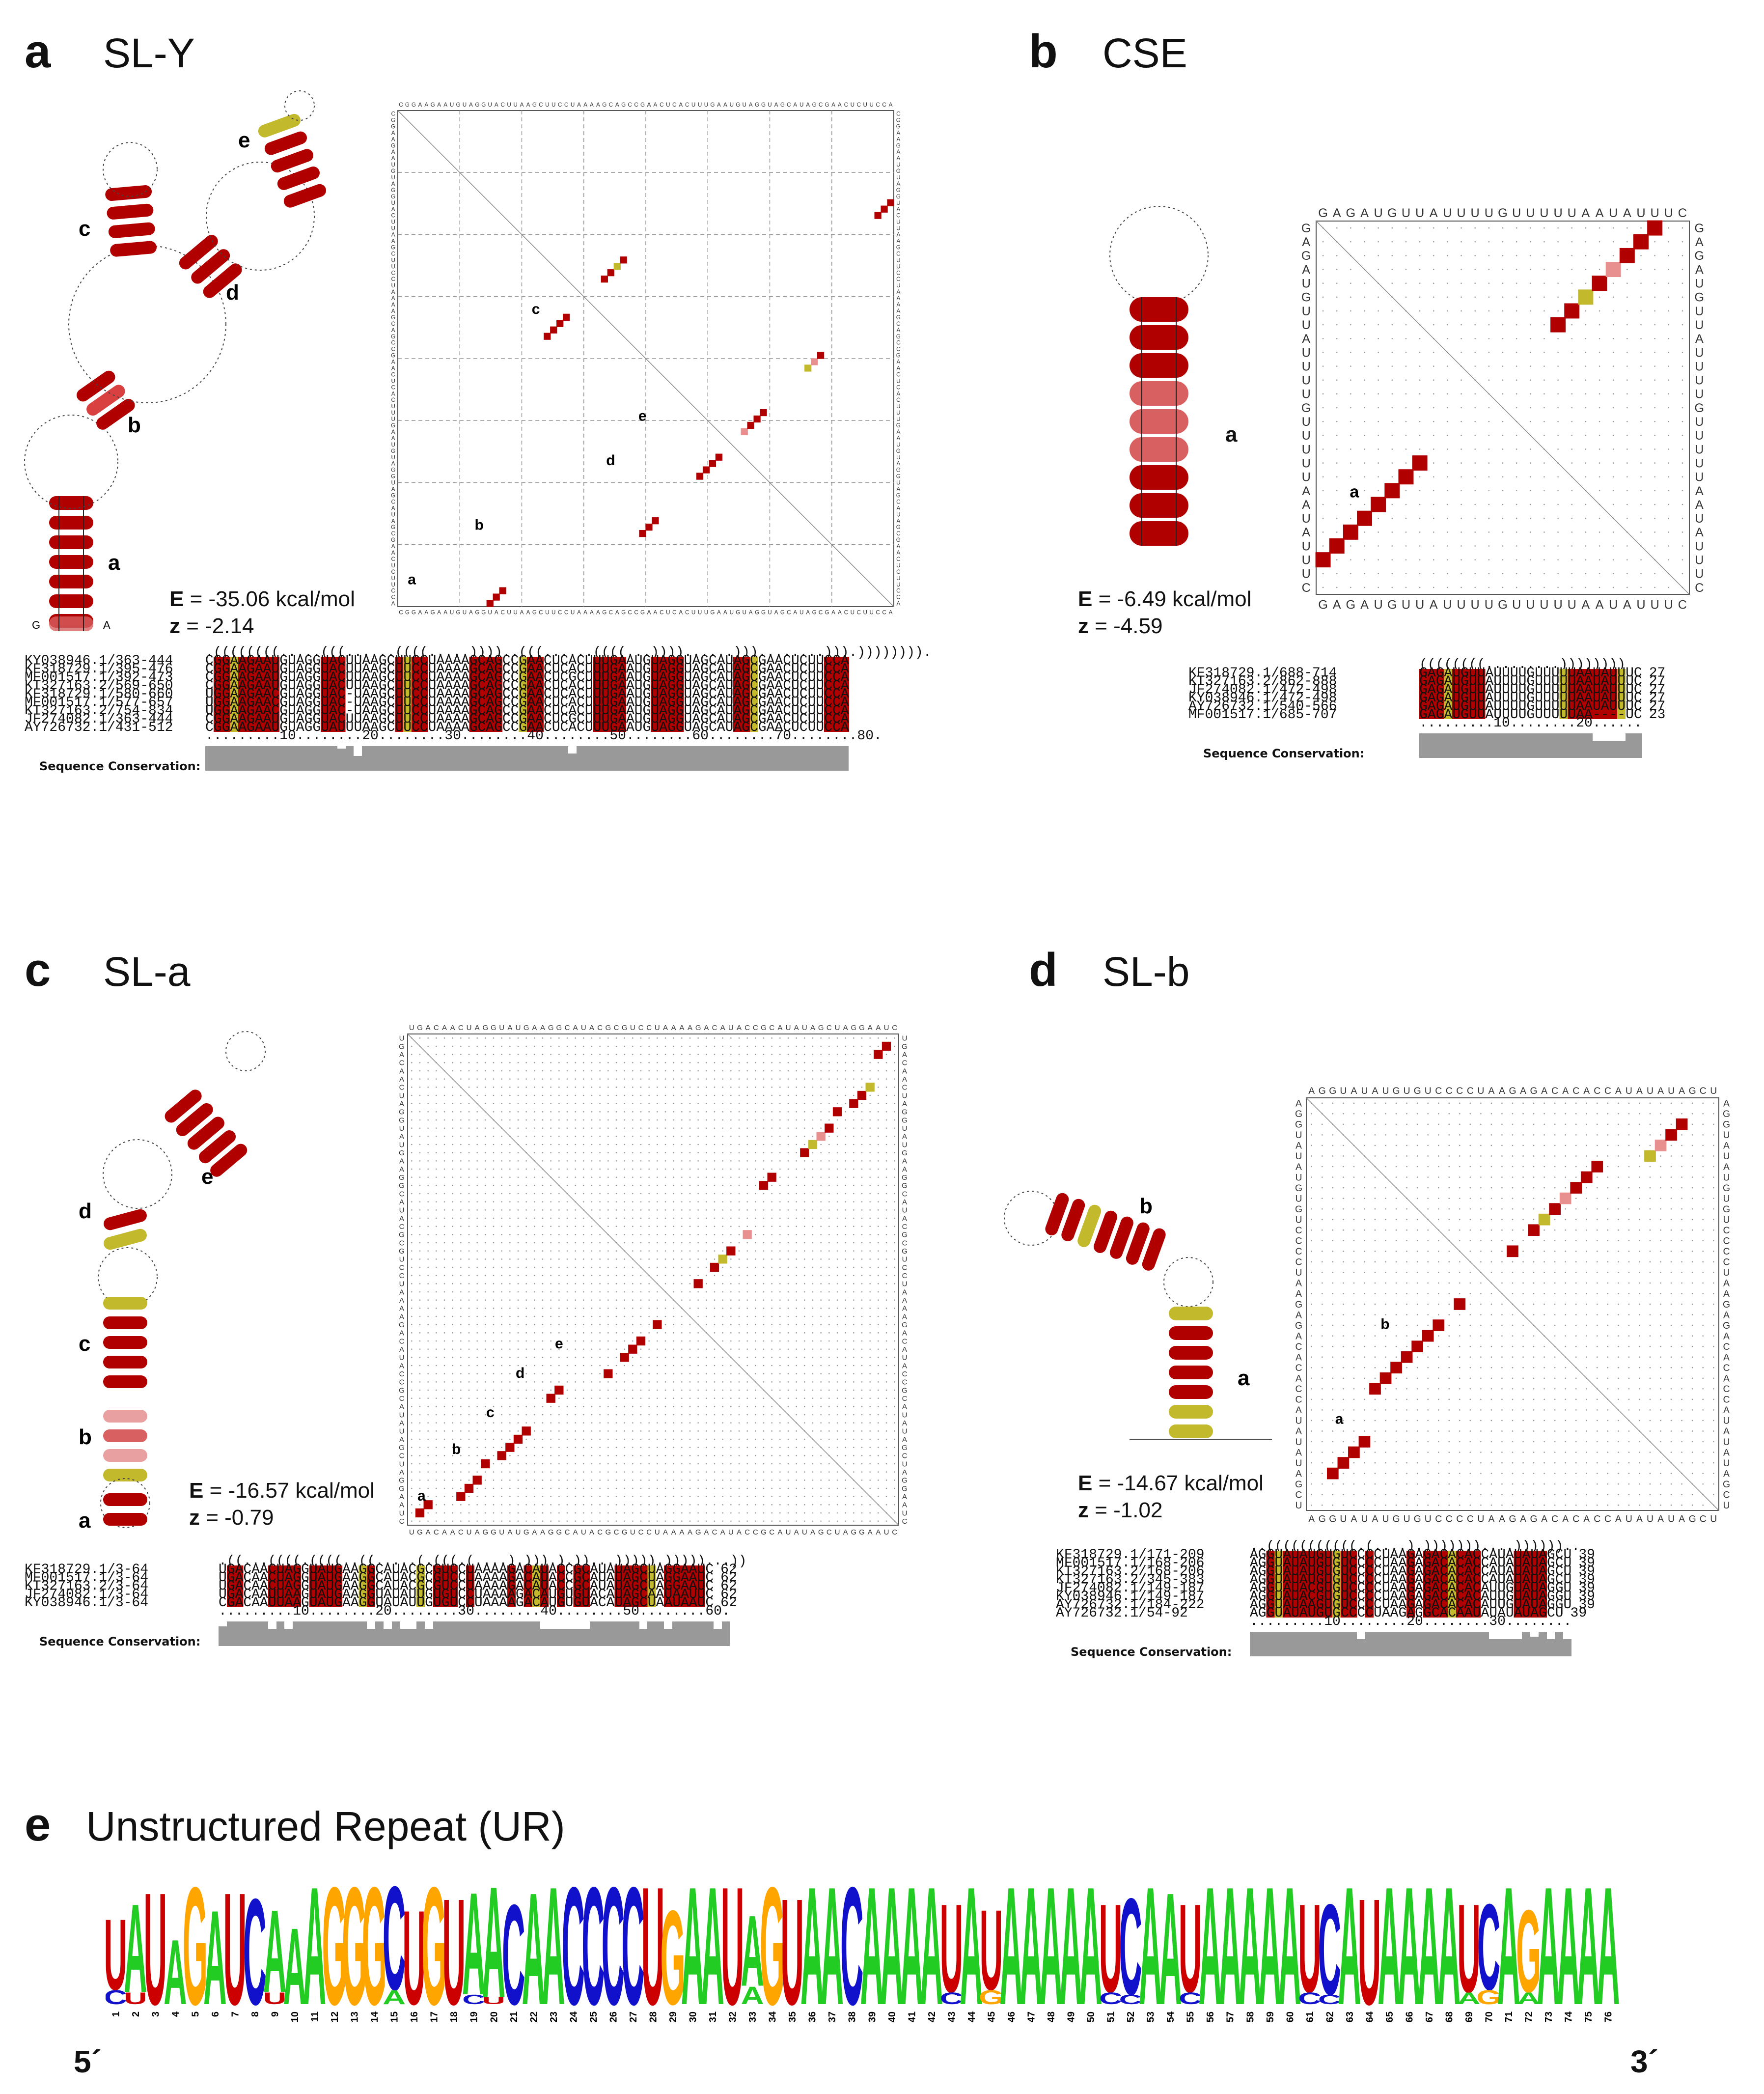 The height and width of the screenshot is (2094, 1764). What do you see at coordinates (951, 2017) in the screenshot?
I see `logo-position: 43` at bounding box center [951, 2017].